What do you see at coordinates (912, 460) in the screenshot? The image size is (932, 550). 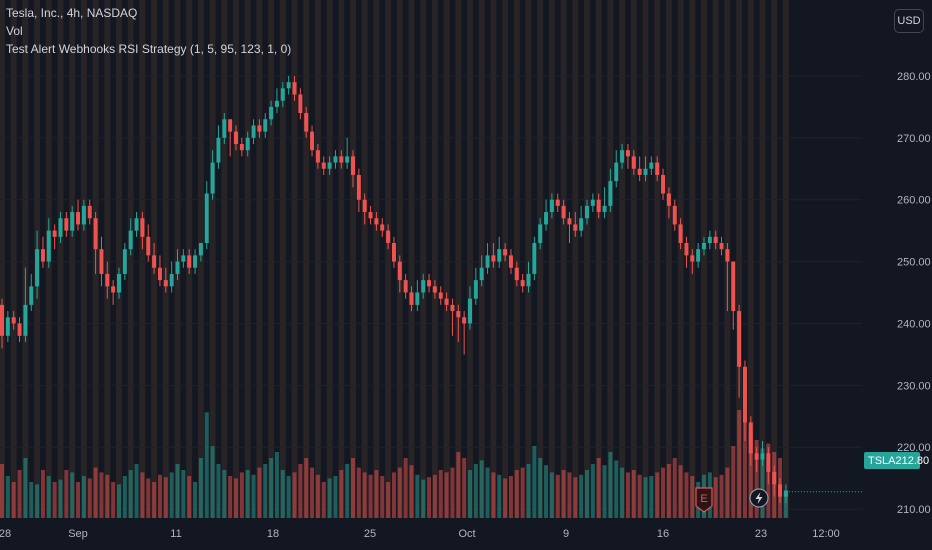 I see `last-price-value: 212.80` at bounding box center [912, 460].